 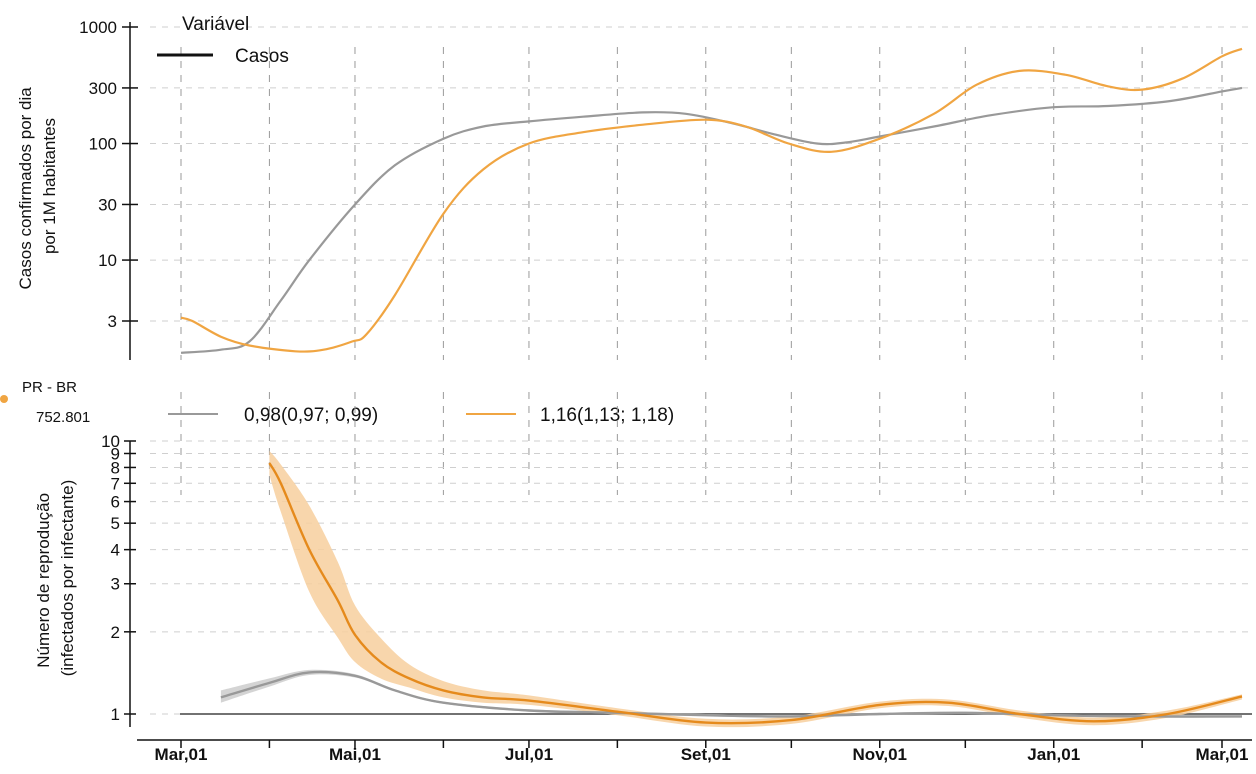 What do you see at coordinates (115, 483) in the screenshot?
I see `bottom-y-tick-label: 7` at bounding box center [115, 483].